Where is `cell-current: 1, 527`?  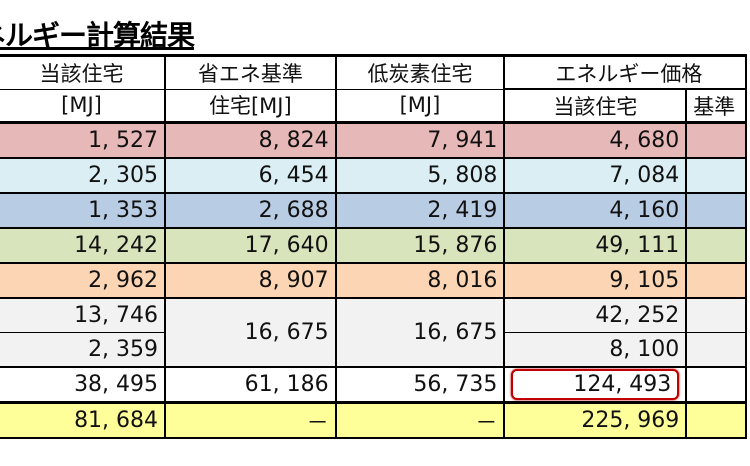 cell-current: 1, 527 is located at coordinates (83, 140).